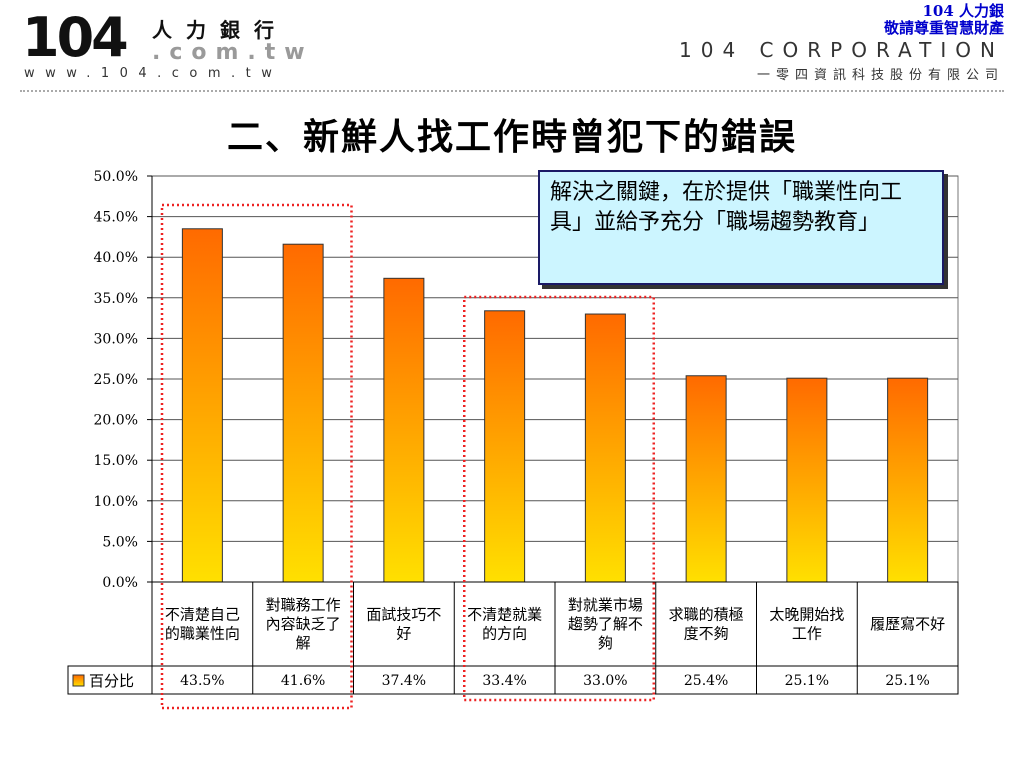 This screenshot has width=1024, height=768. I want to click on data-value-label: 33.0%, so click(605, 681).